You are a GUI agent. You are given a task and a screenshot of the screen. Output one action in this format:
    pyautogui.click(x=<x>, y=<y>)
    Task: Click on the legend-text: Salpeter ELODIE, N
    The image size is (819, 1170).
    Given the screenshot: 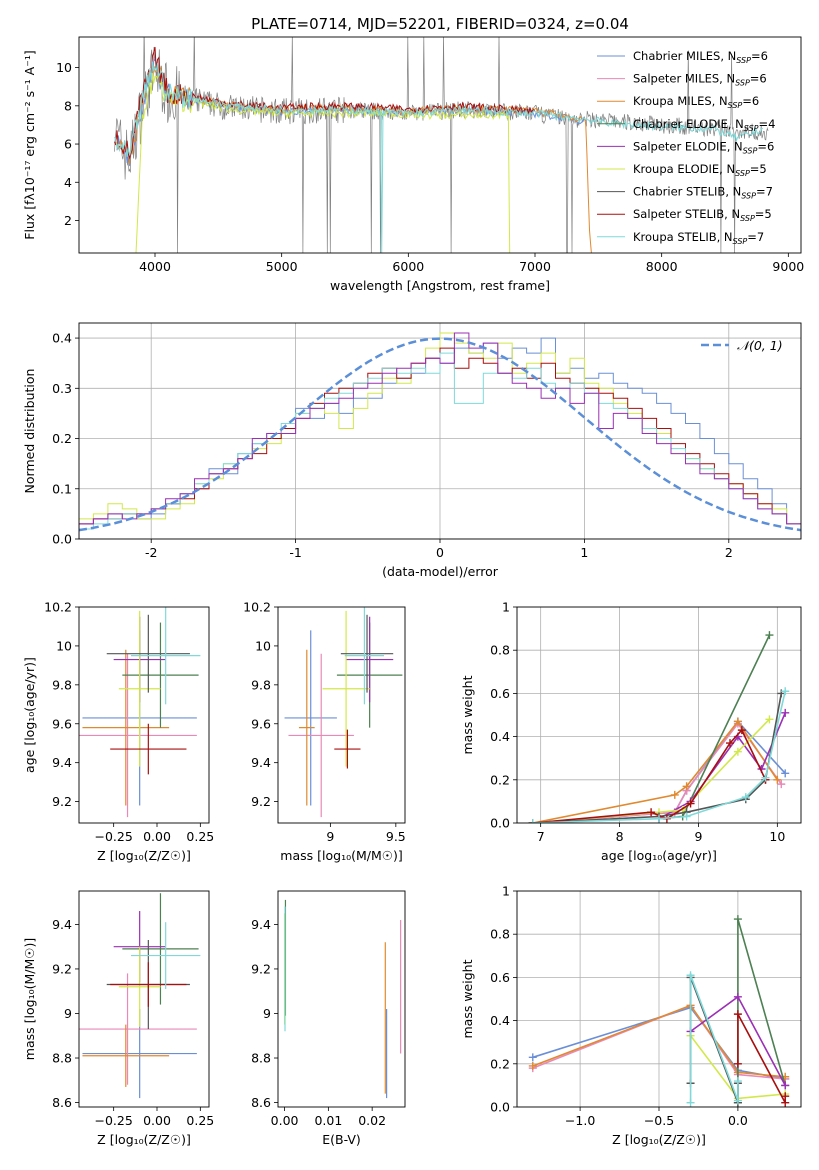 What is the action you would take?
    pyautogui.click(x=688, y=146)
    